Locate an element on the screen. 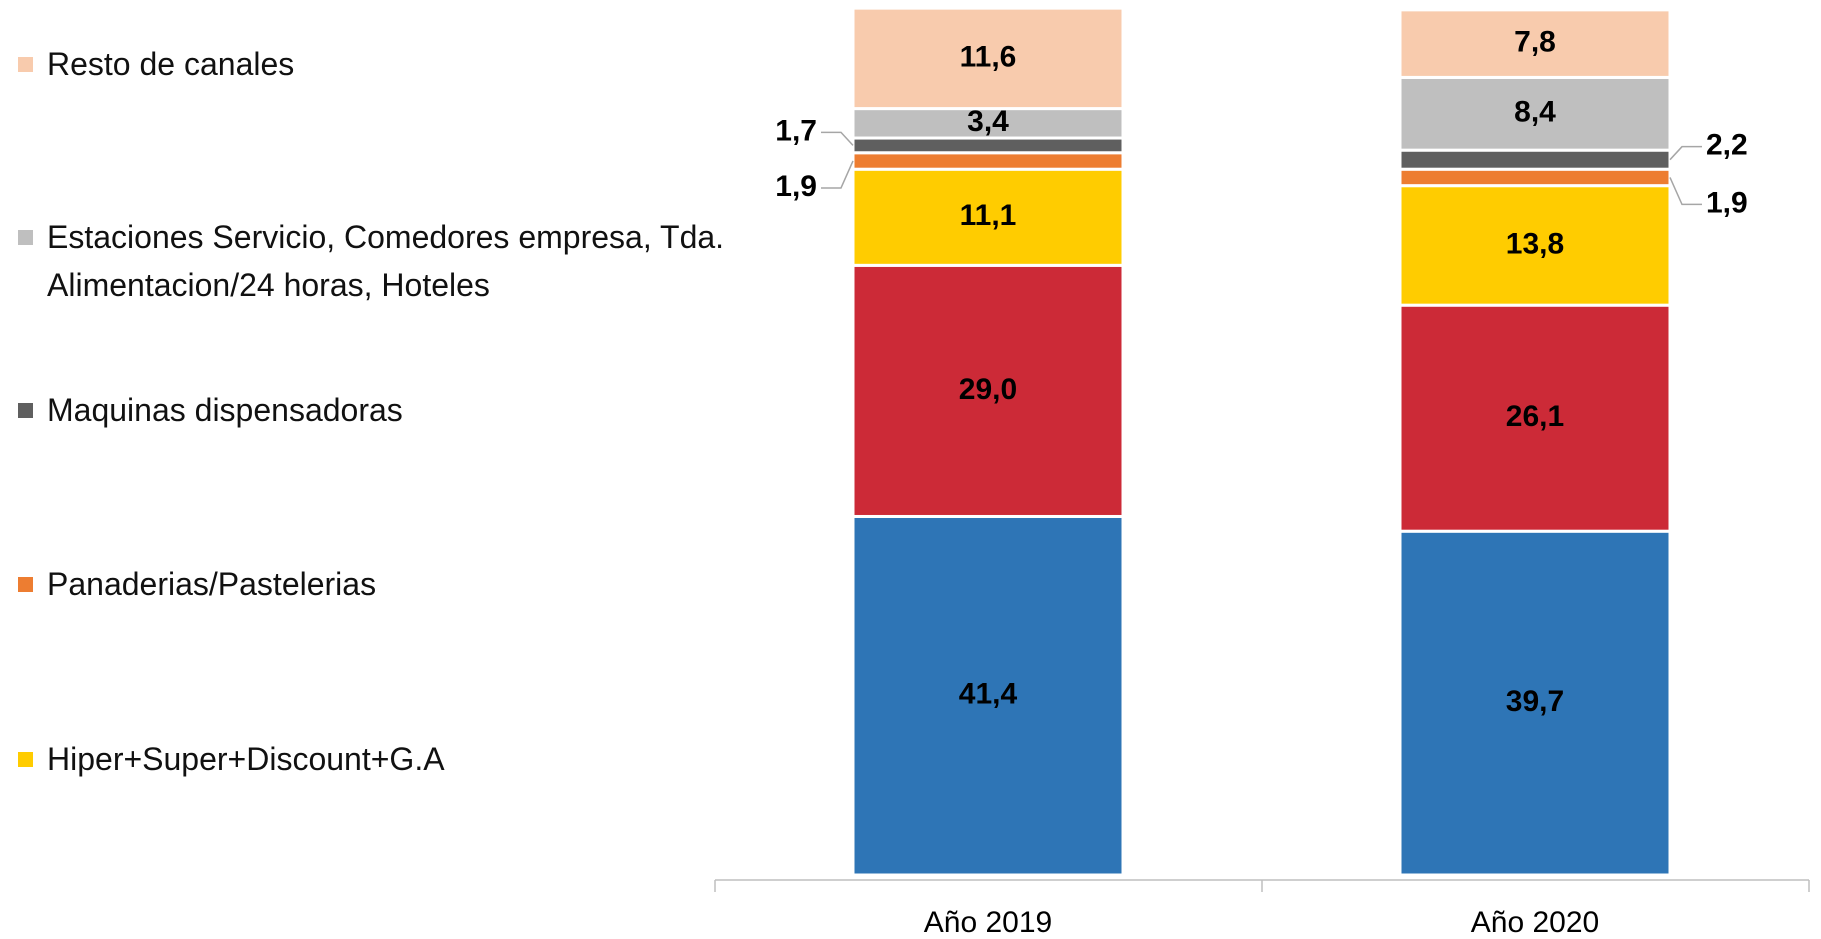 This screenshot has height=939, width=1821. data-label: 2,2 is located at coordinates (1727, 145).